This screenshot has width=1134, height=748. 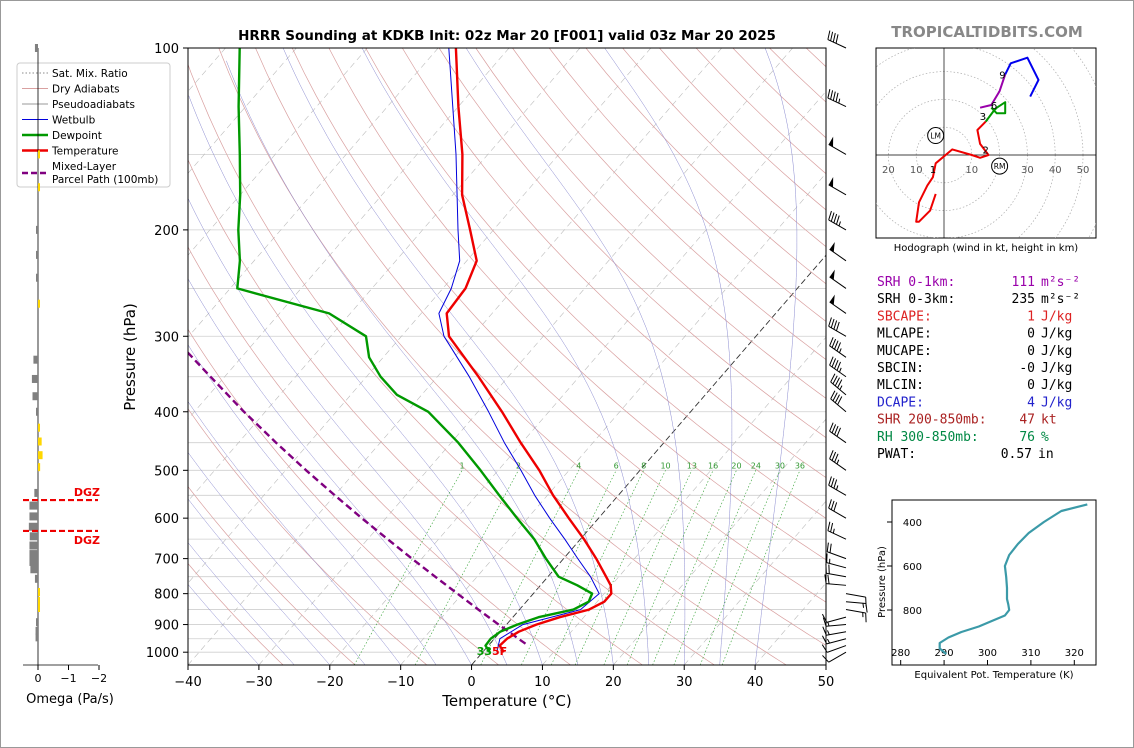 What do you see at coordinates (978, 282) in the screenshot?
I see `index-row: SRH 0-1km: 111 m²s⁻²` at bounding box center [978, 282].